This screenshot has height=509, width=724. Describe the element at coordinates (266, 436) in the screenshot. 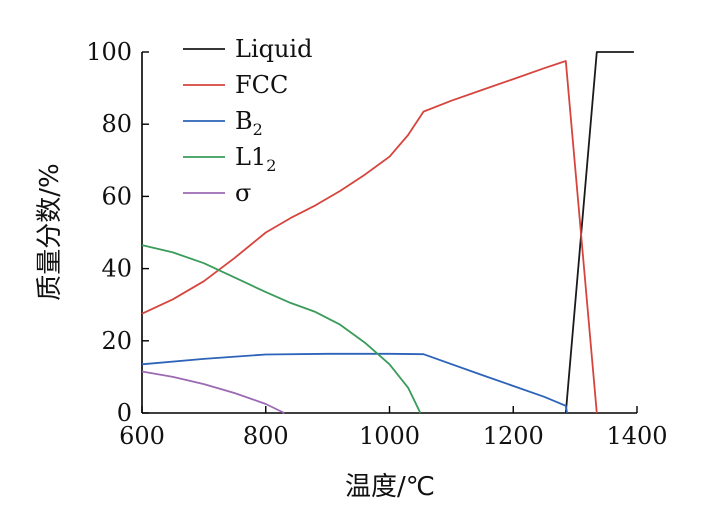

I see `x-tick-label: 800` at that location.